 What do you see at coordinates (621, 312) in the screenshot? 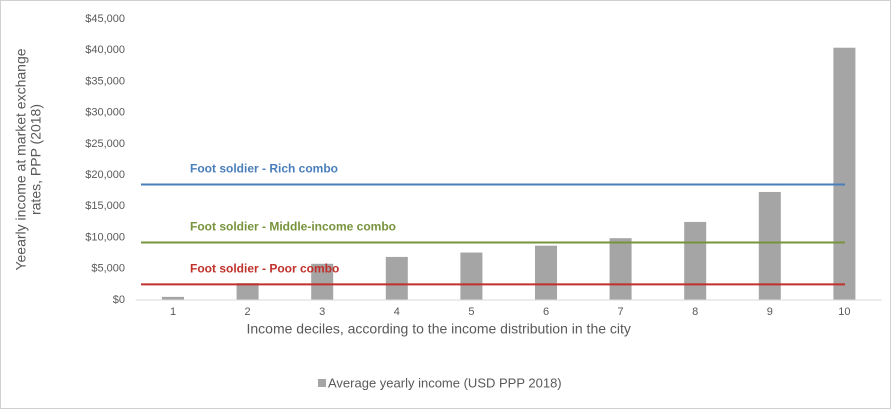
I see `x-tick-label: 7` at bounding box center [621, 312].